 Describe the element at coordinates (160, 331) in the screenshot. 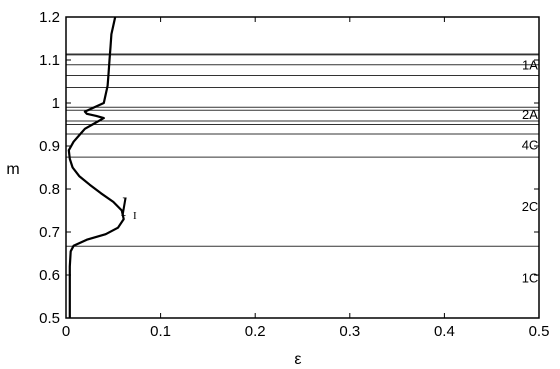

I see `x-tick-label: 0.1` at that location.